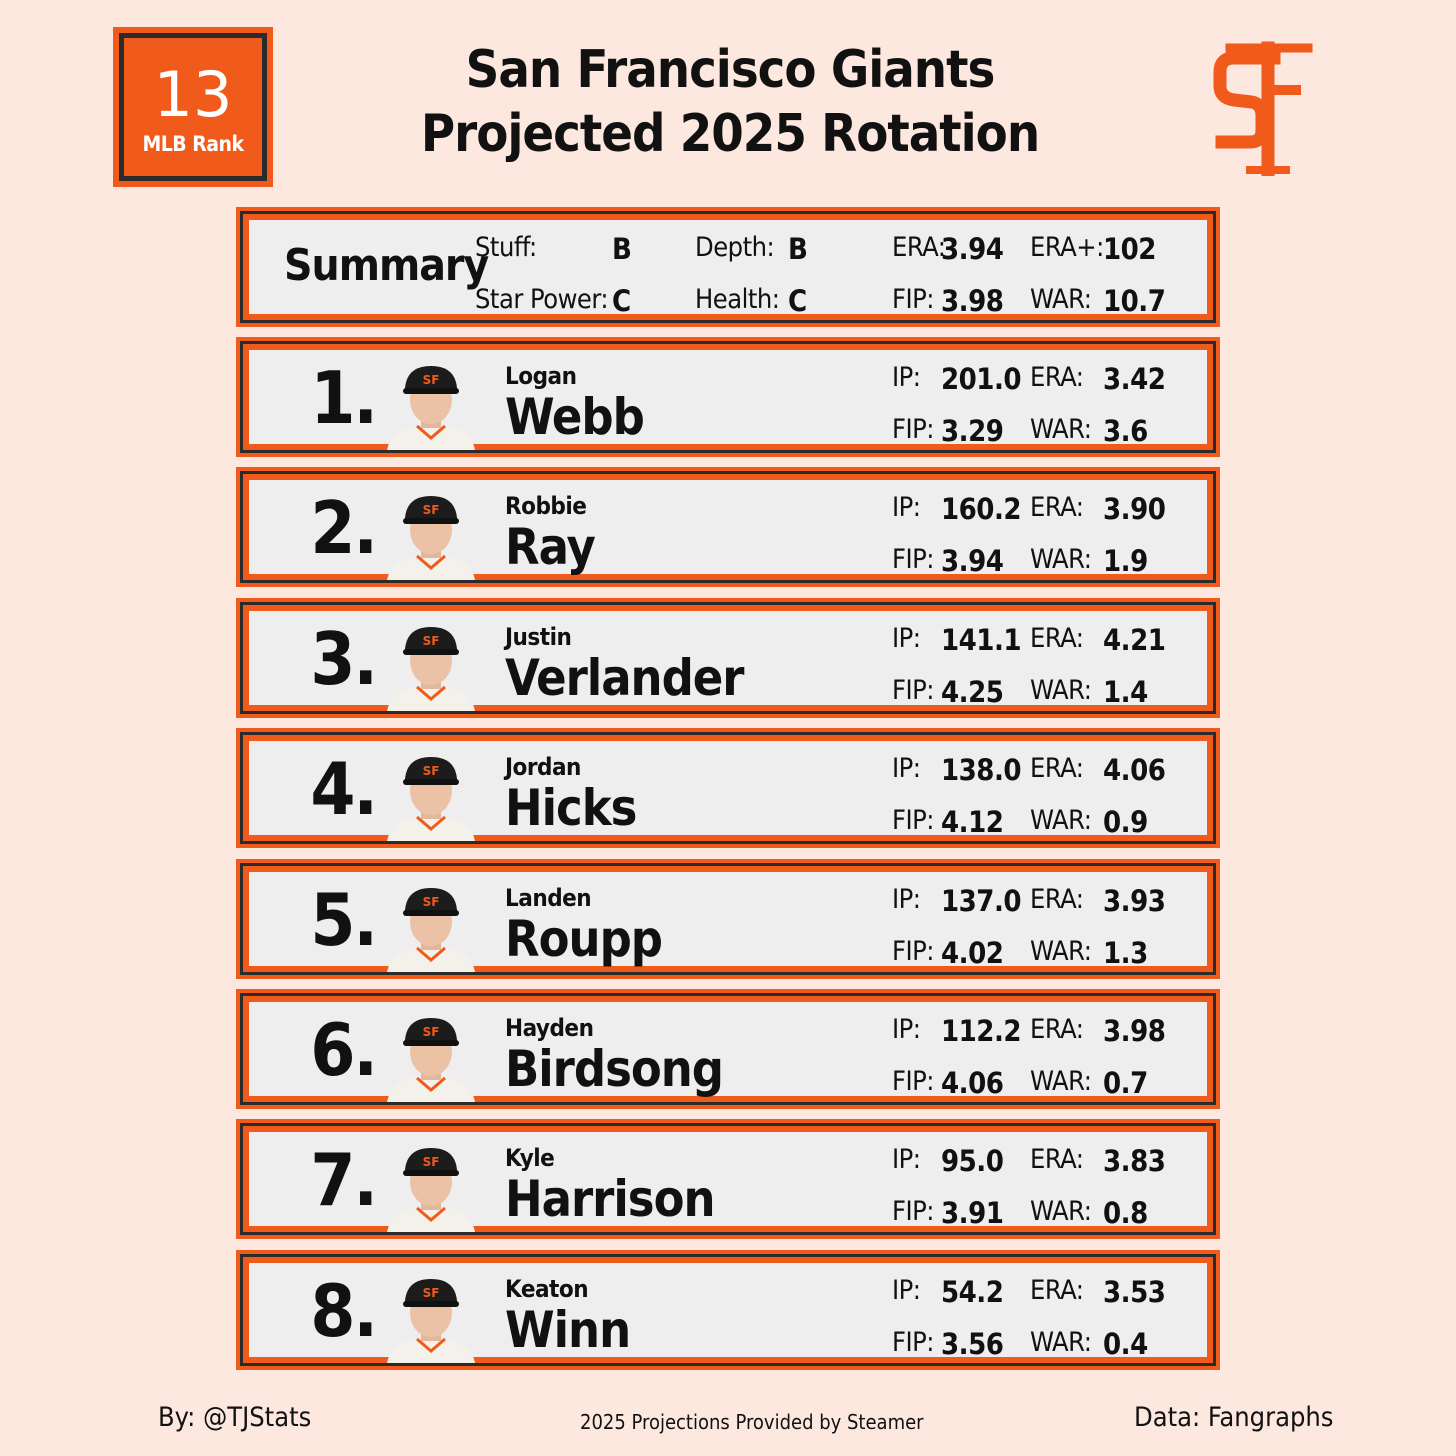 The height and width of the screenshot is (1456, 1456). Describe the element at coordinates (1134, 1031) in the screenshot. I see `era-value: 3.98` at that location.